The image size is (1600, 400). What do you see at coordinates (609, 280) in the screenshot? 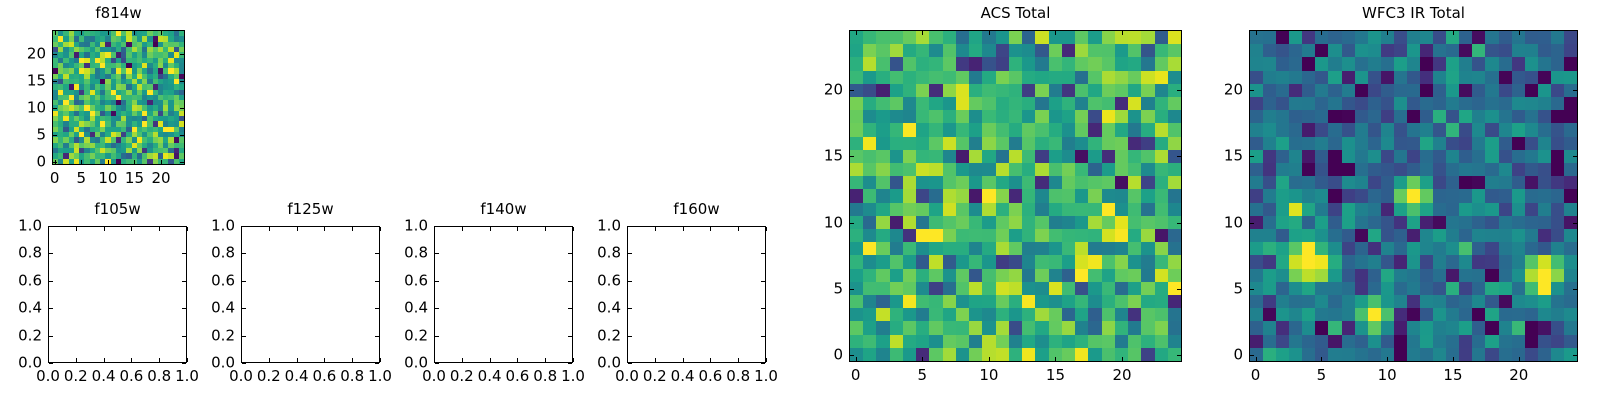
I see `y-tick-label: 0.6` at bounding box center [609, 280].